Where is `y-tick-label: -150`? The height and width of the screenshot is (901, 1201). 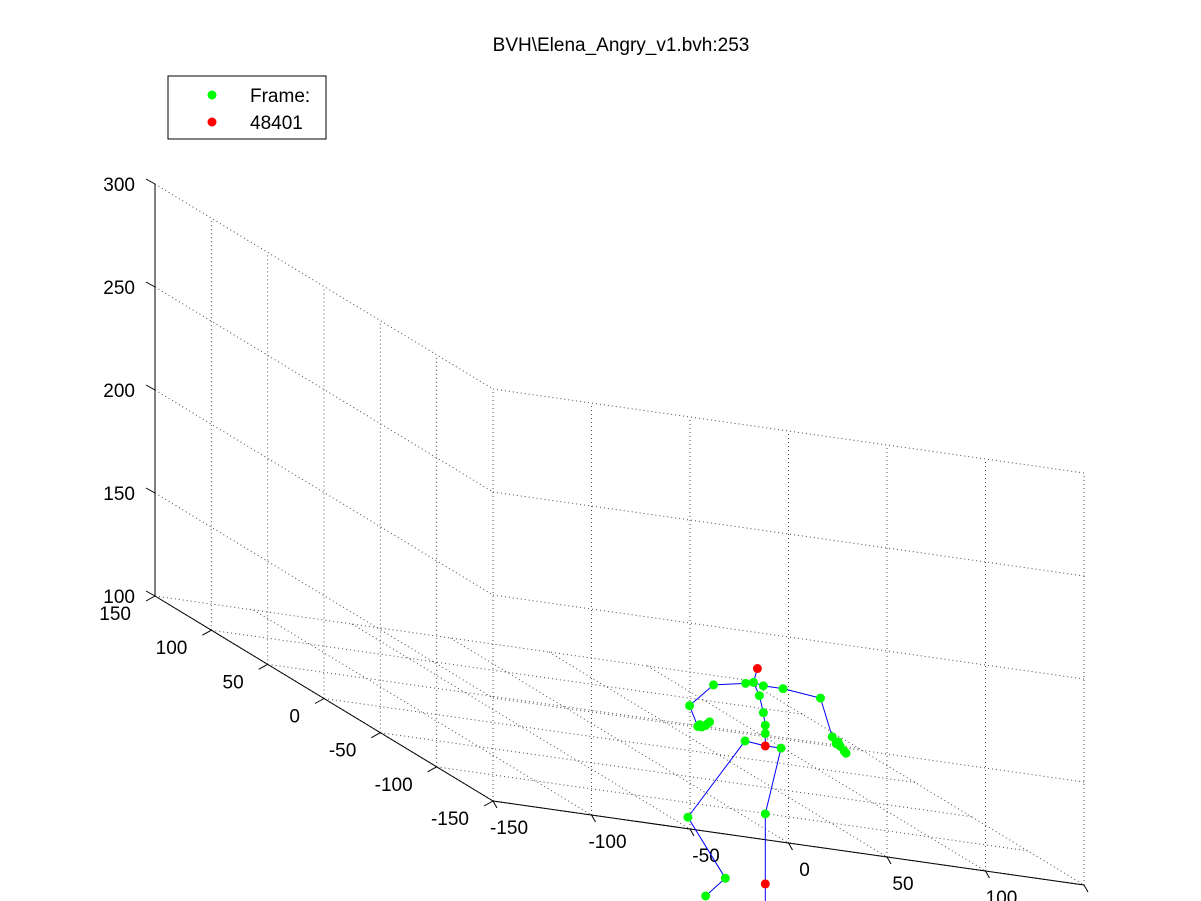
y-tick-label: -150 is located at coordinates (450, 819).